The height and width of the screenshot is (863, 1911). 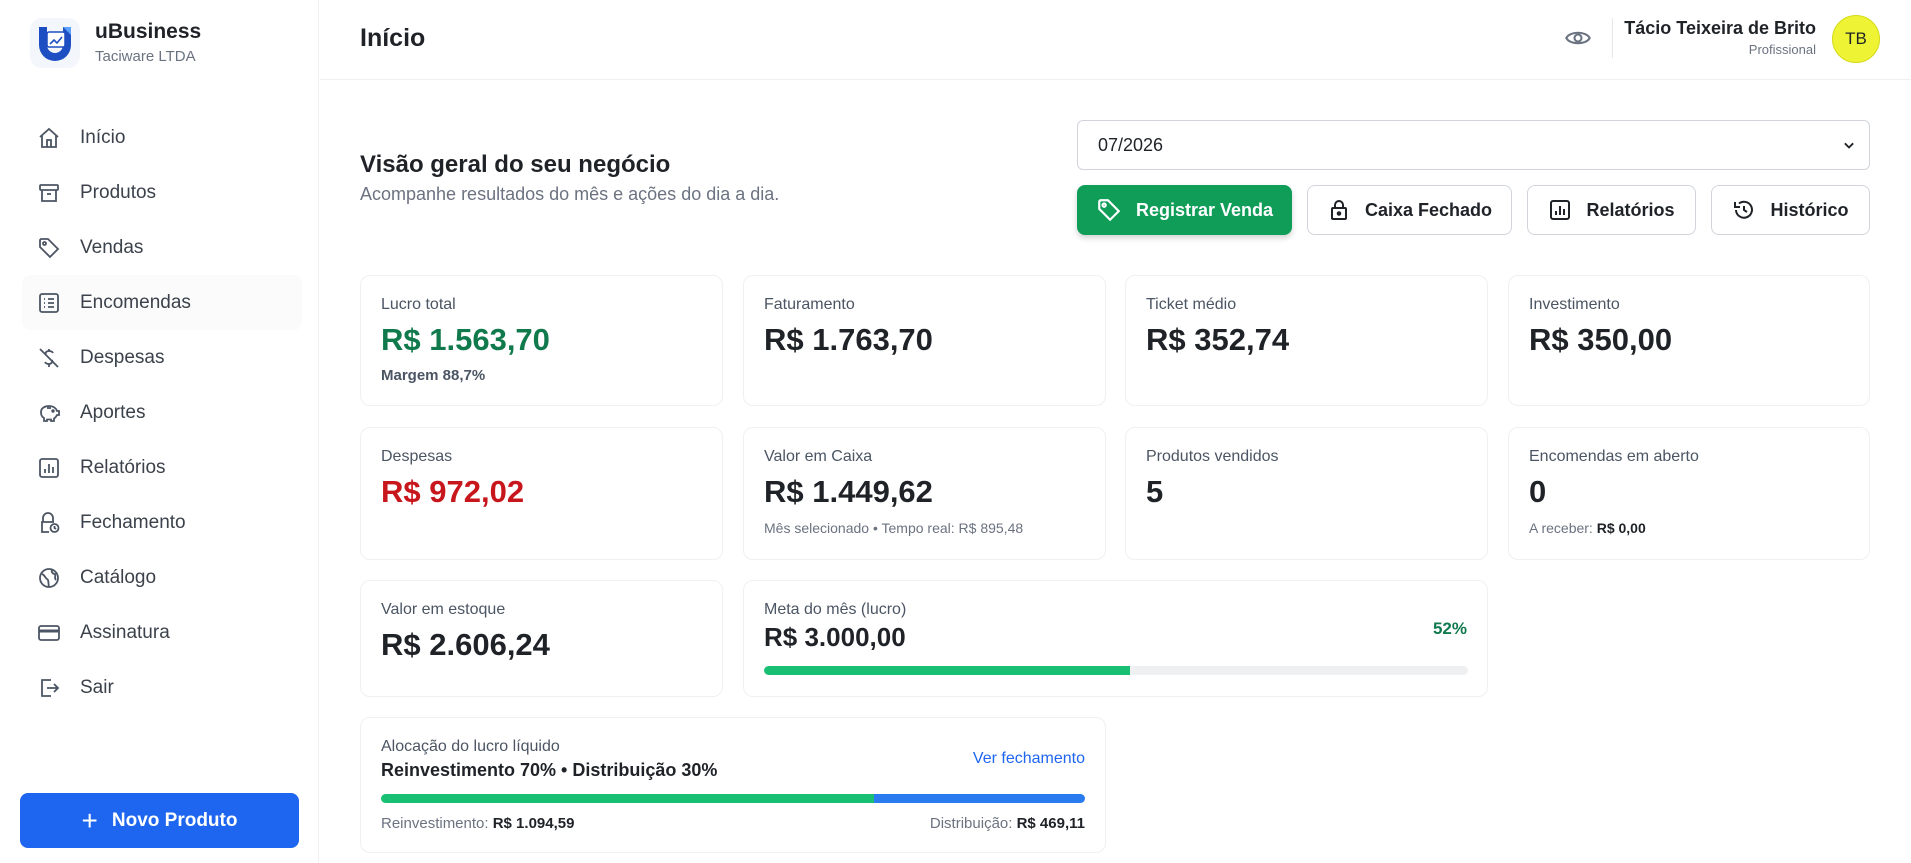 I want to click on card-value: R$ 3.000,00, so click(x=835, y=637).